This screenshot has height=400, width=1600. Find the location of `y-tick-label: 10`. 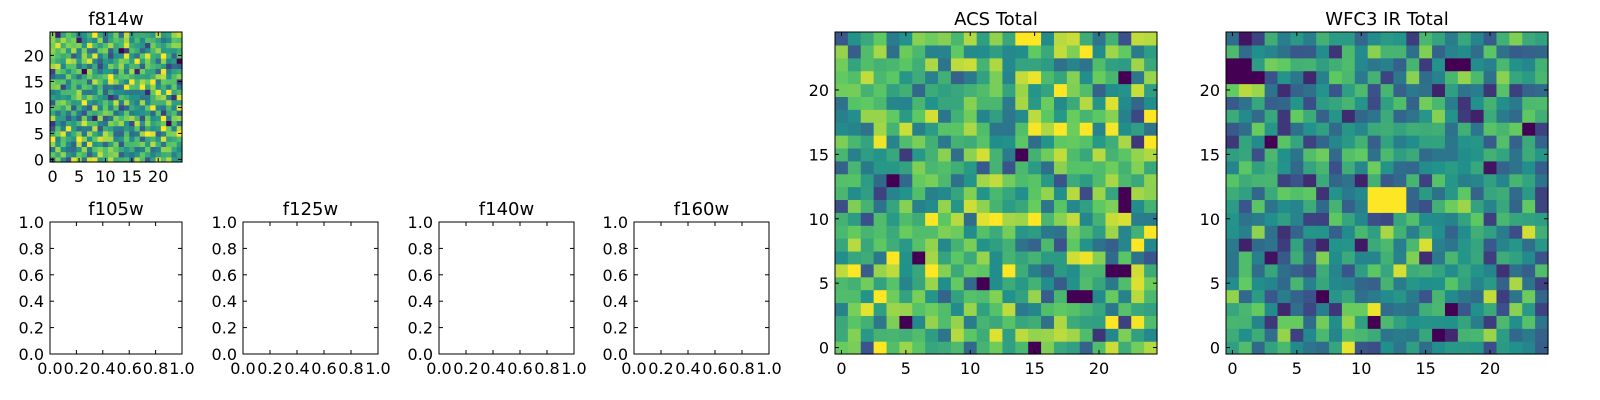

y-tick-label: 10 is located at coordinates (1210, 219).